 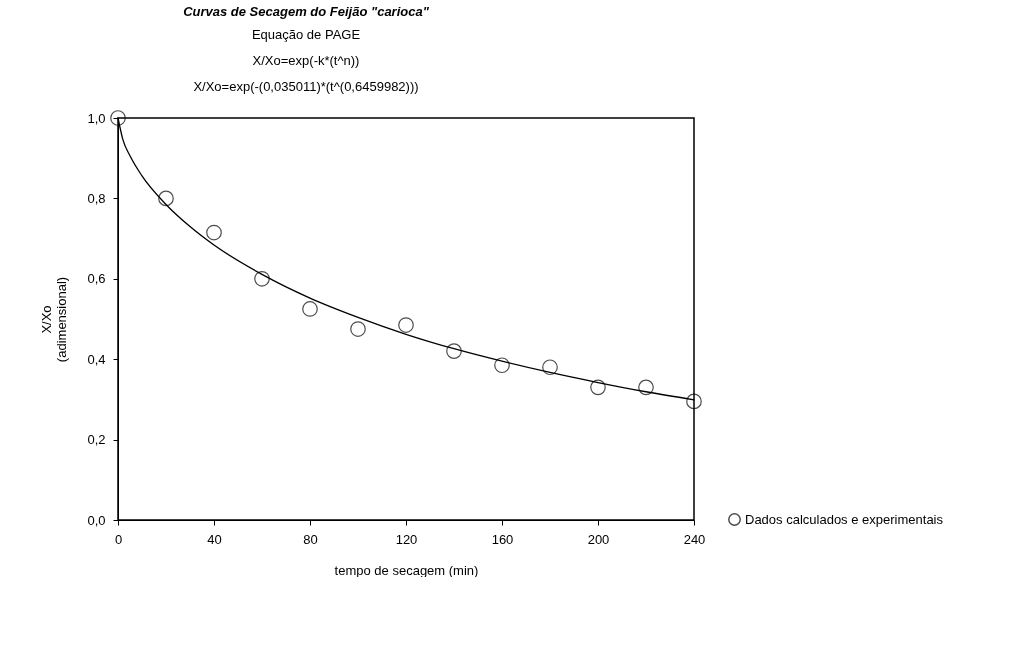 I want to click on x-tick-label: 40, so click(x=214, y=539).